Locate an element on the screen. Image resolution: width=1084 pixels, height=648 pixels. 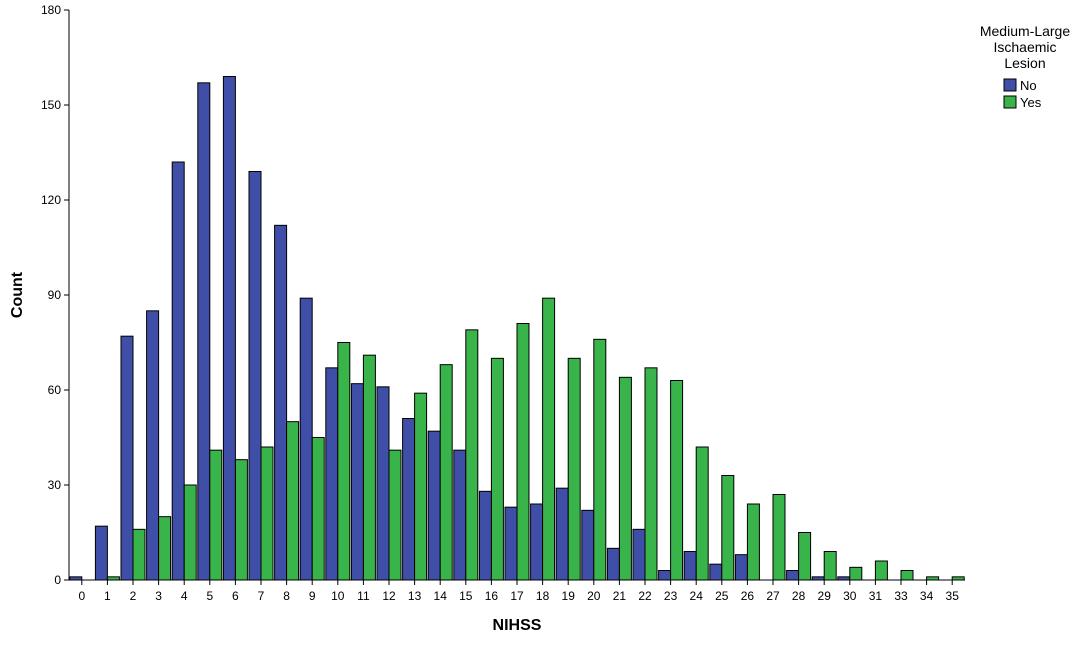
y-tick-label-0: 0 is located at coordinates (57, 580).